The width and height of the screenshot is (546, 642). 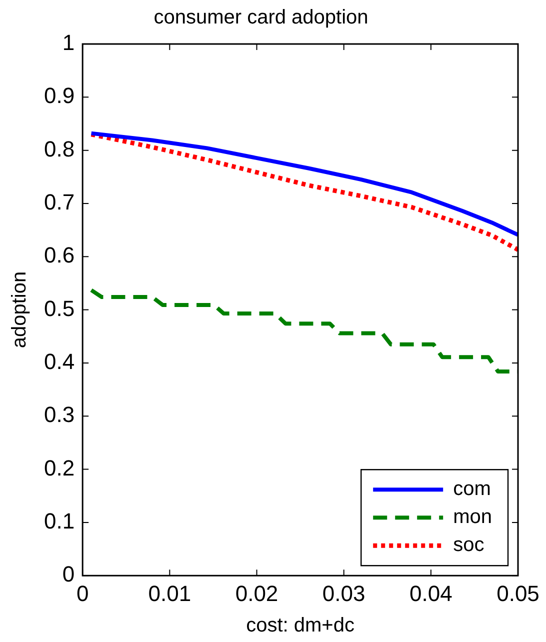 What do you see at coordinates (59, 255) in the screenshot?
I see `y-tick-label: 0.6` at bounding box center [59, 255].